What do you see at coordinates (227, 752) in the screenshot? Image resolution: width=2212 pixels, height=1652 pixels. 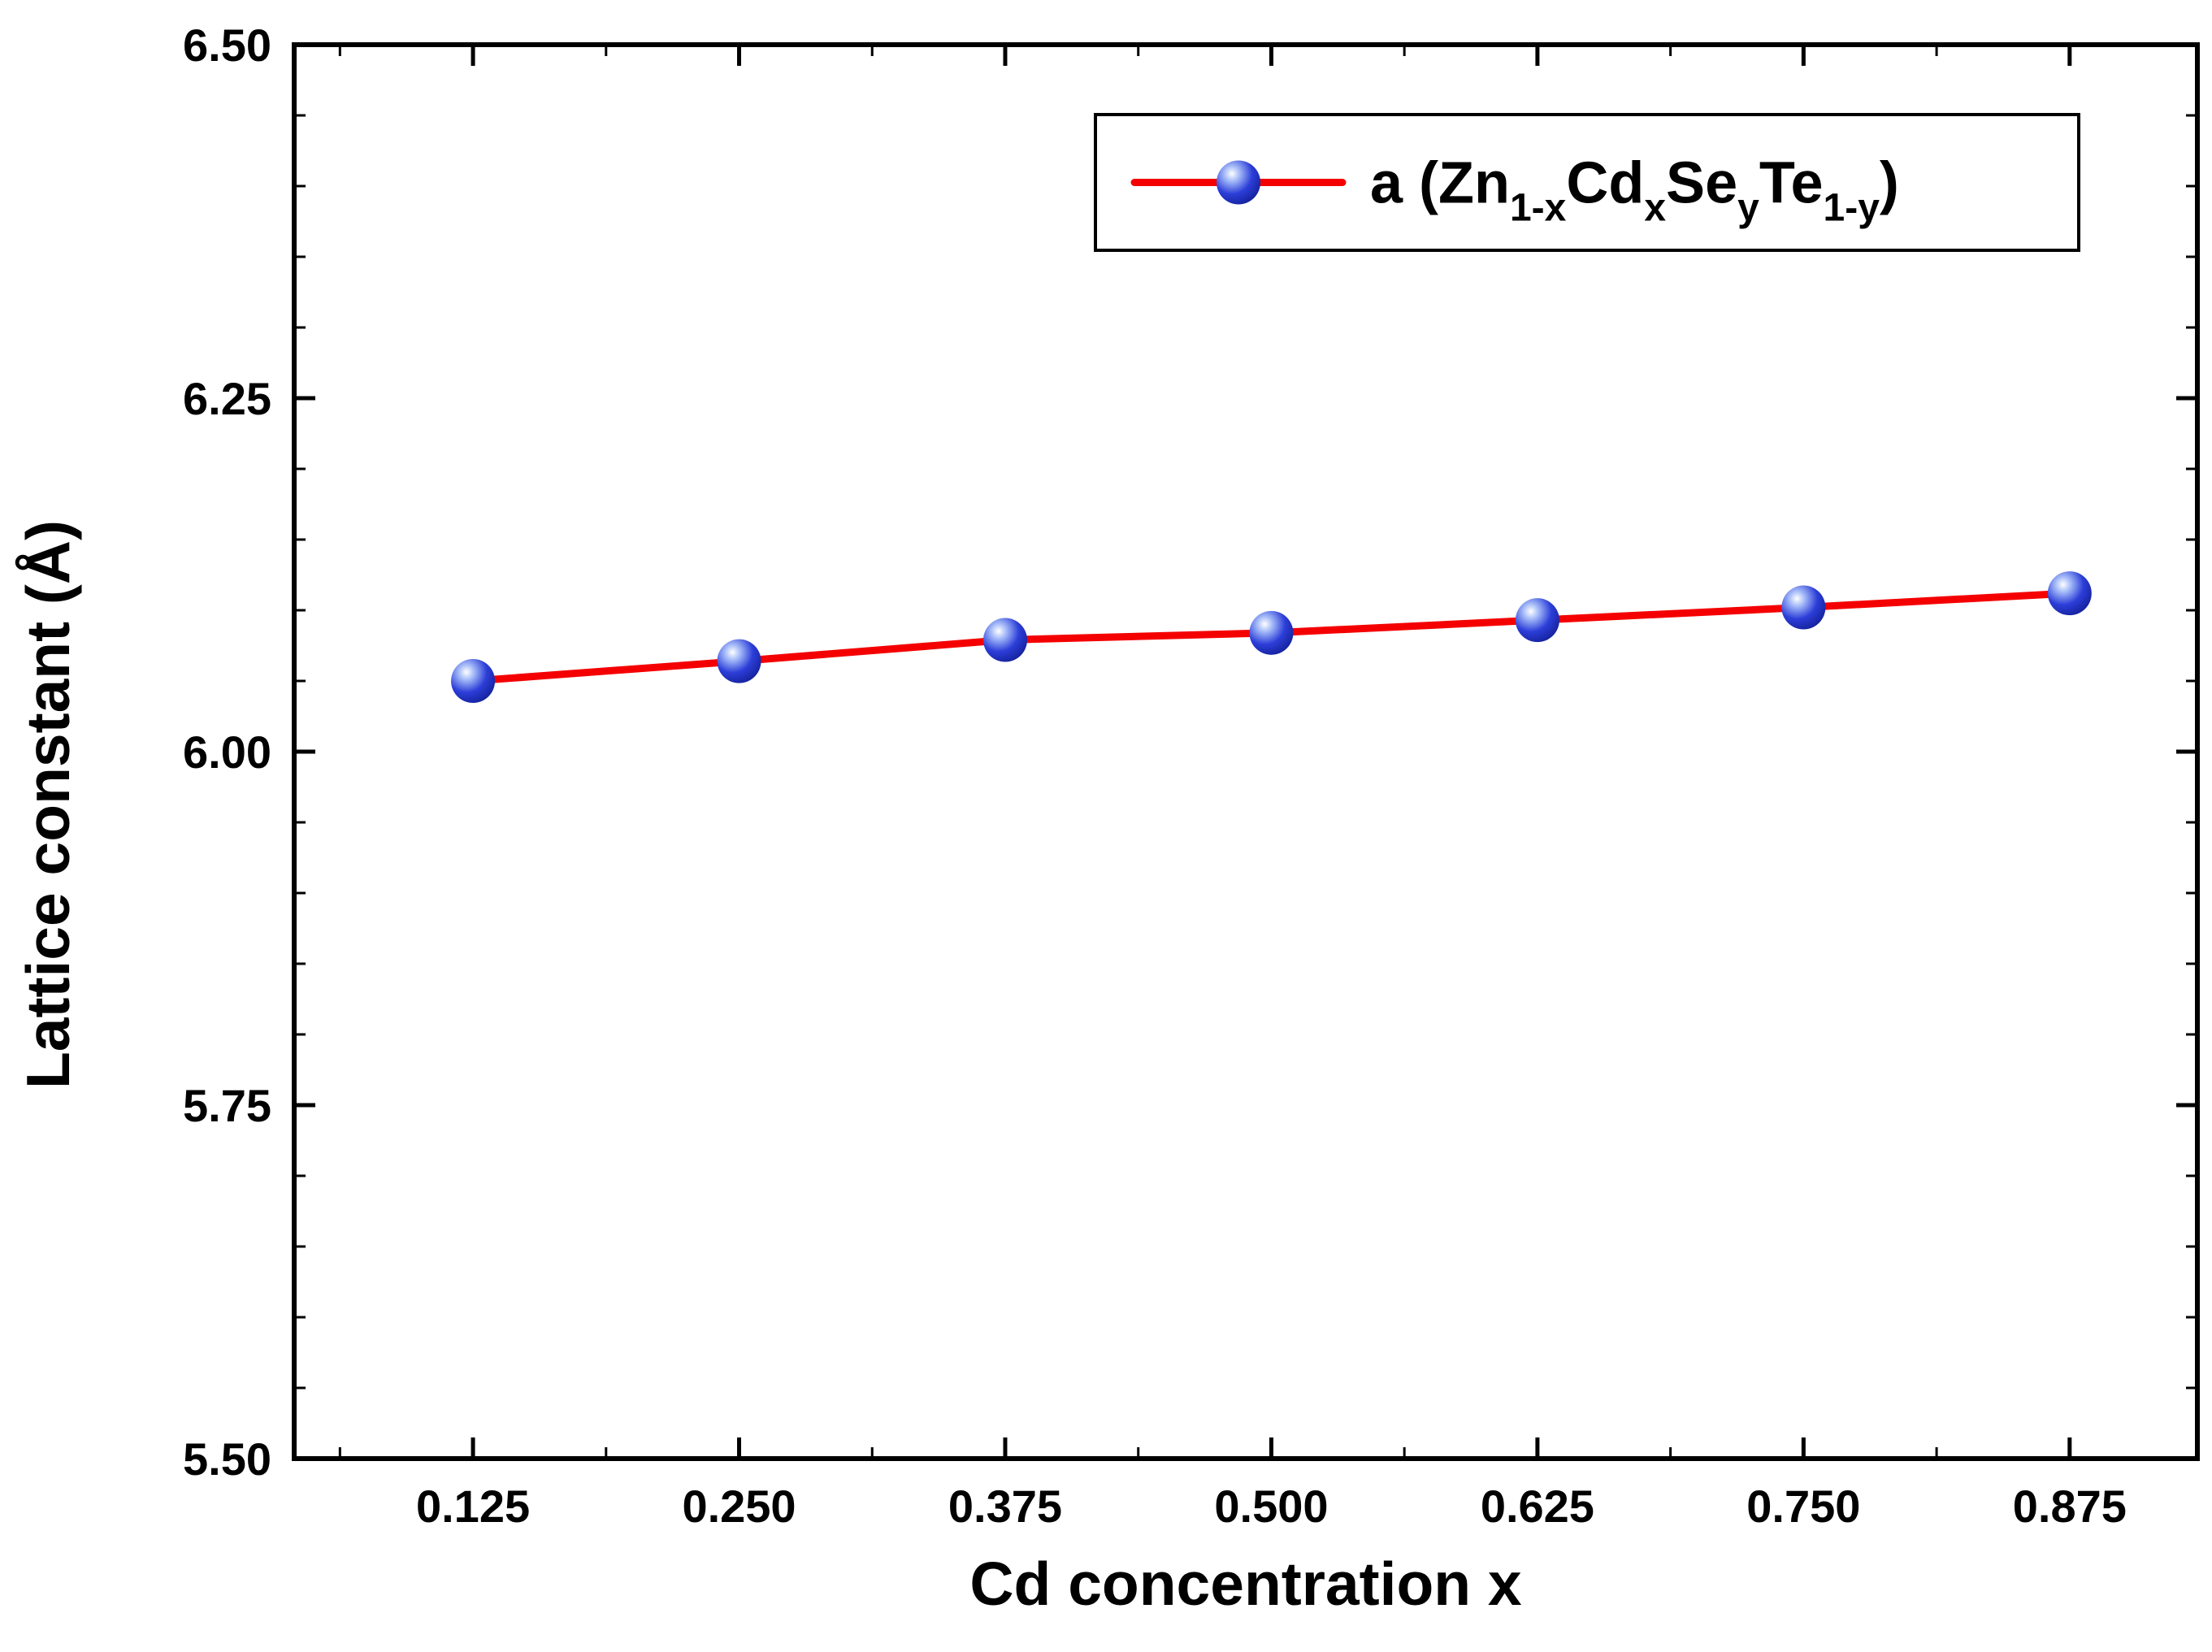 I see `y-tick-label: 6.00` at bounding box center [227, 752].